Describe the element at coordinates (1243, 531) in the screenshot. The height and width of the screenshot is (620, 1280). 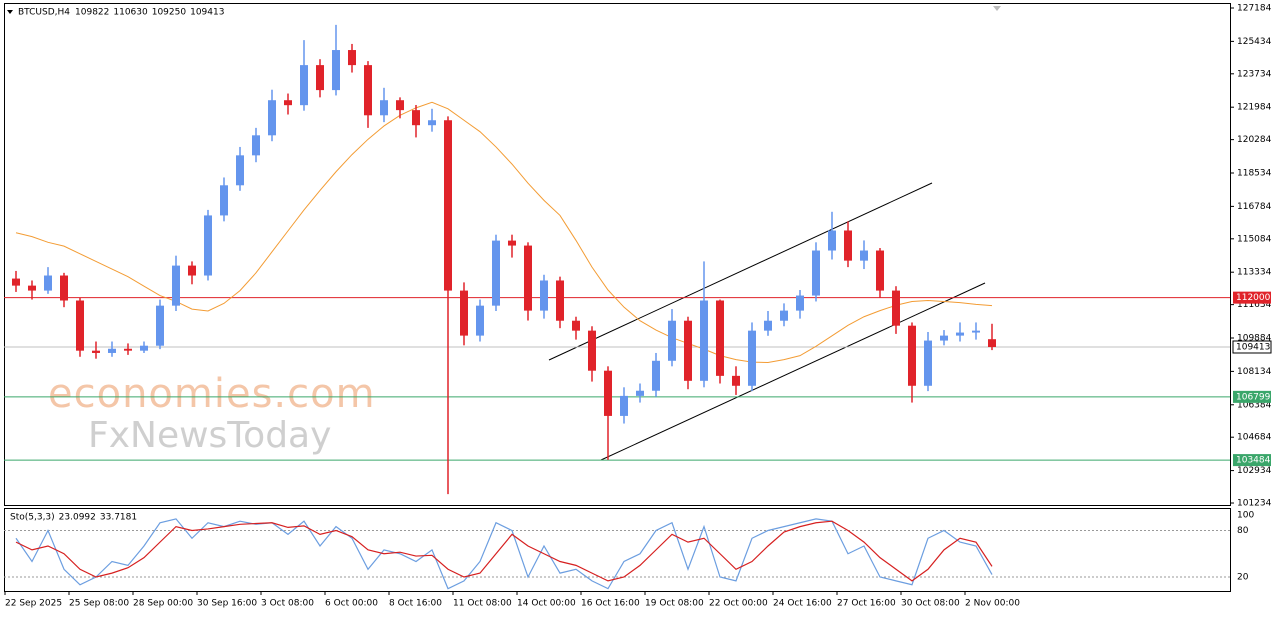
I see `y-tick-label: 80` at that location.